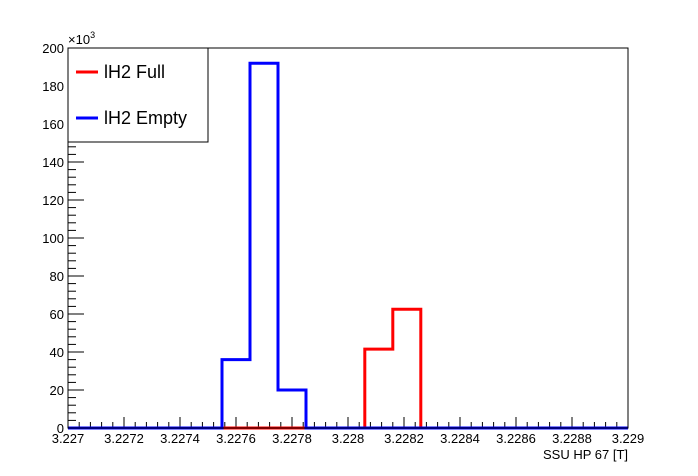 Image resolution: width=698 pixels, height=476 pixels. I want to click on x-tick-label: 3.2278, so click(292, 438).